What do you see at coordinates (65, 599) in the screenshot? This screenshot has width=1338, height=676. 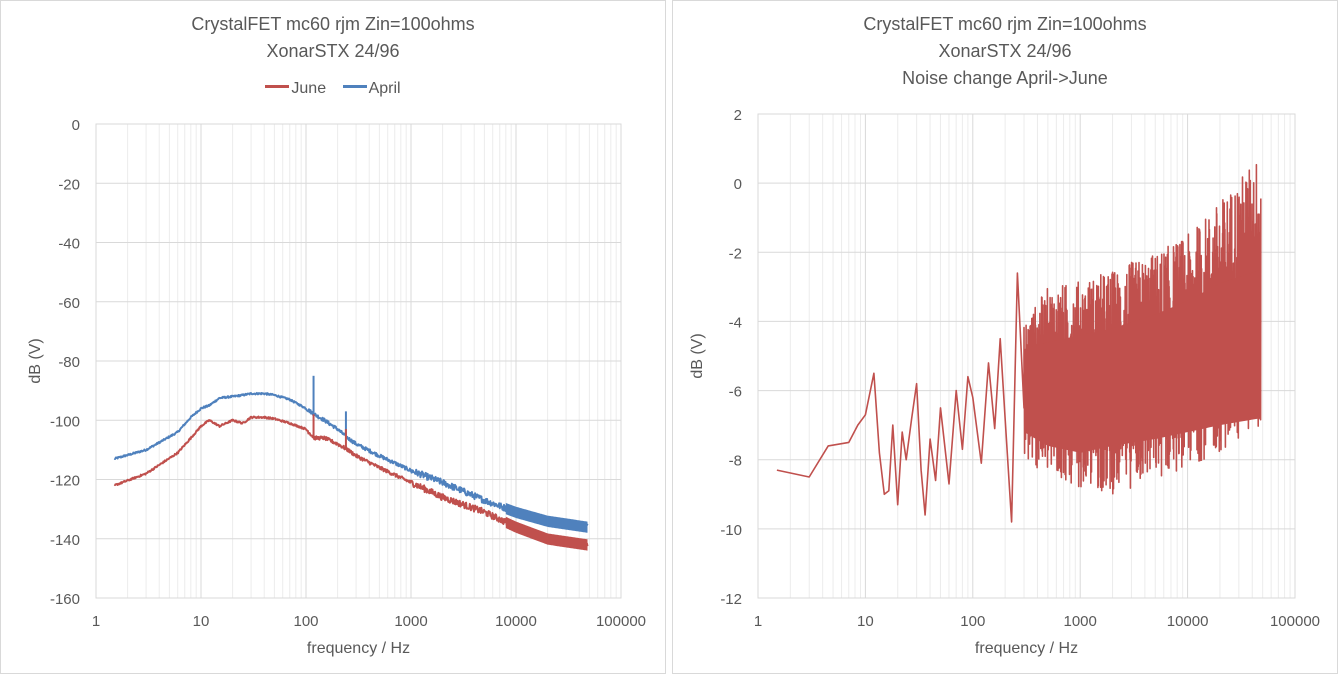 I see `y-tick-label: -160` at bounding box center [65, 599].